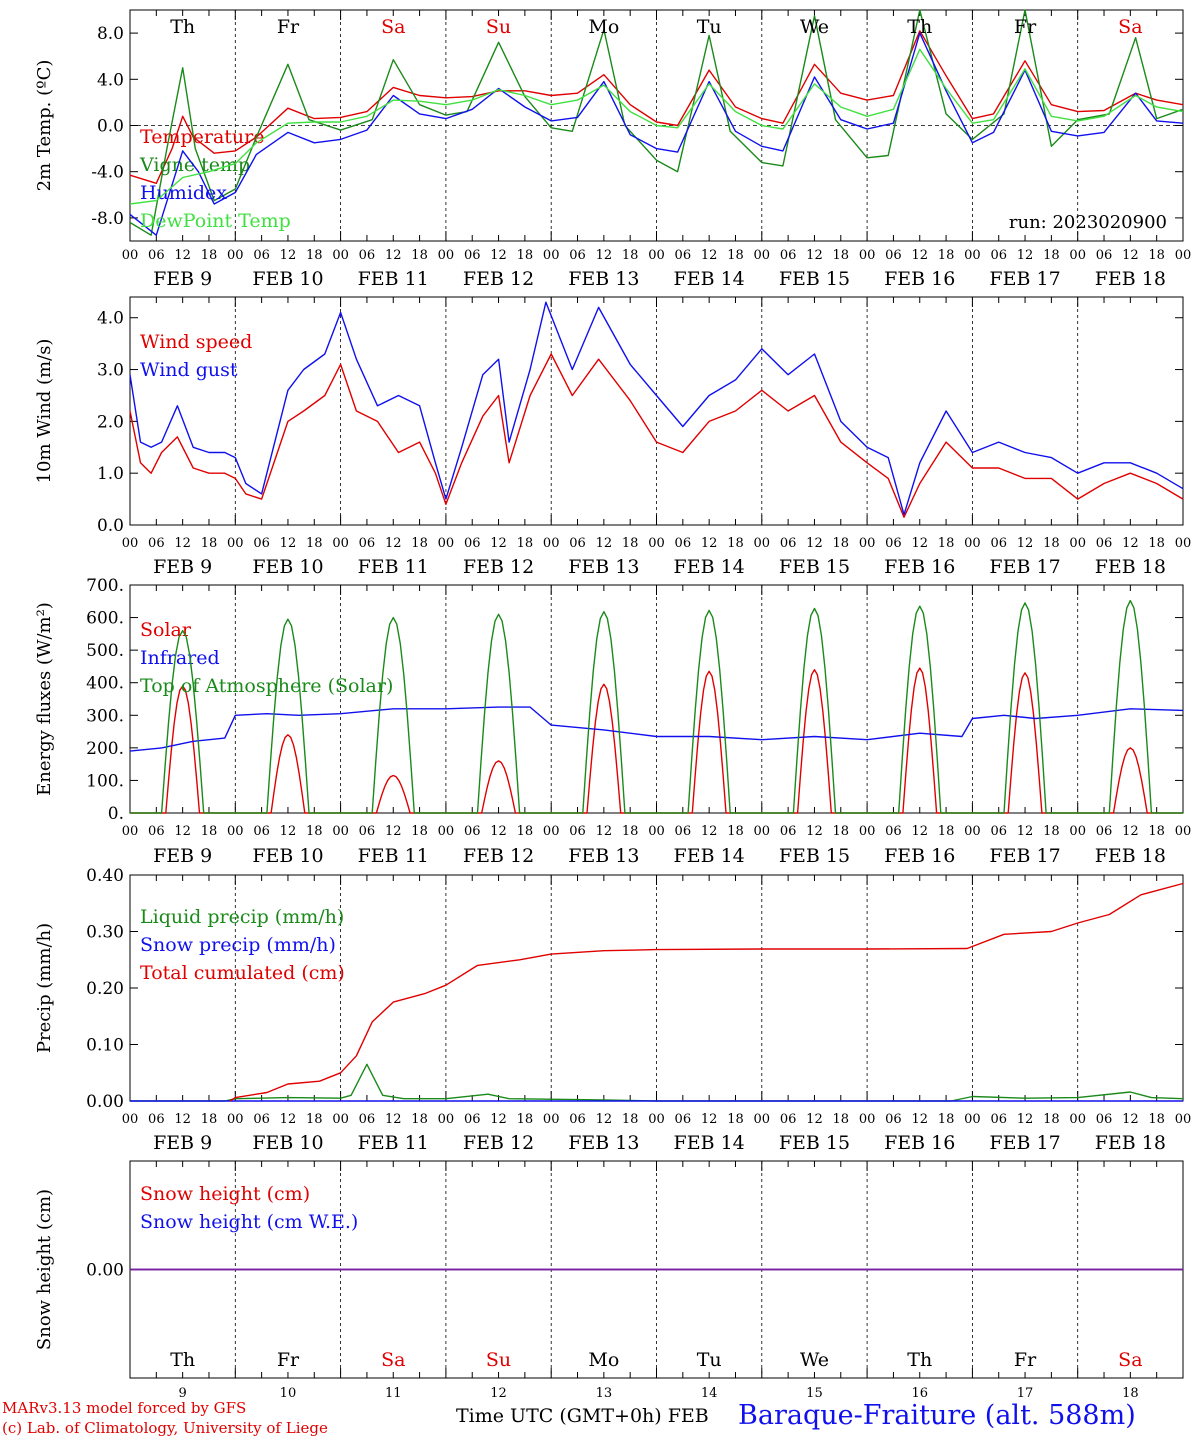 This screenshot has width=1194, height=1440. What do you see at coordinates (814, 1360) in the screenshot?
I see `day-name-label: We` at bounding box center [814, 1360].